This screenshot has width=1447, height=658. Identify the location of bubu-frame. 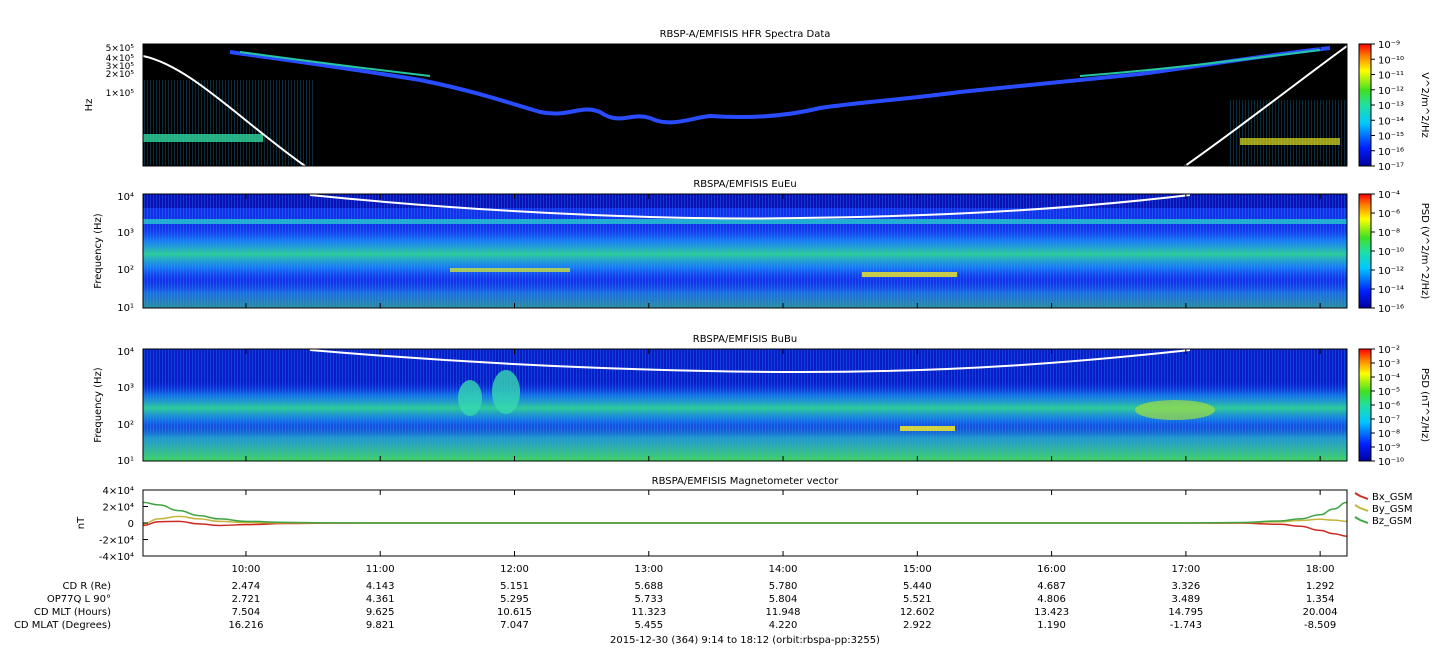
(745, 405).